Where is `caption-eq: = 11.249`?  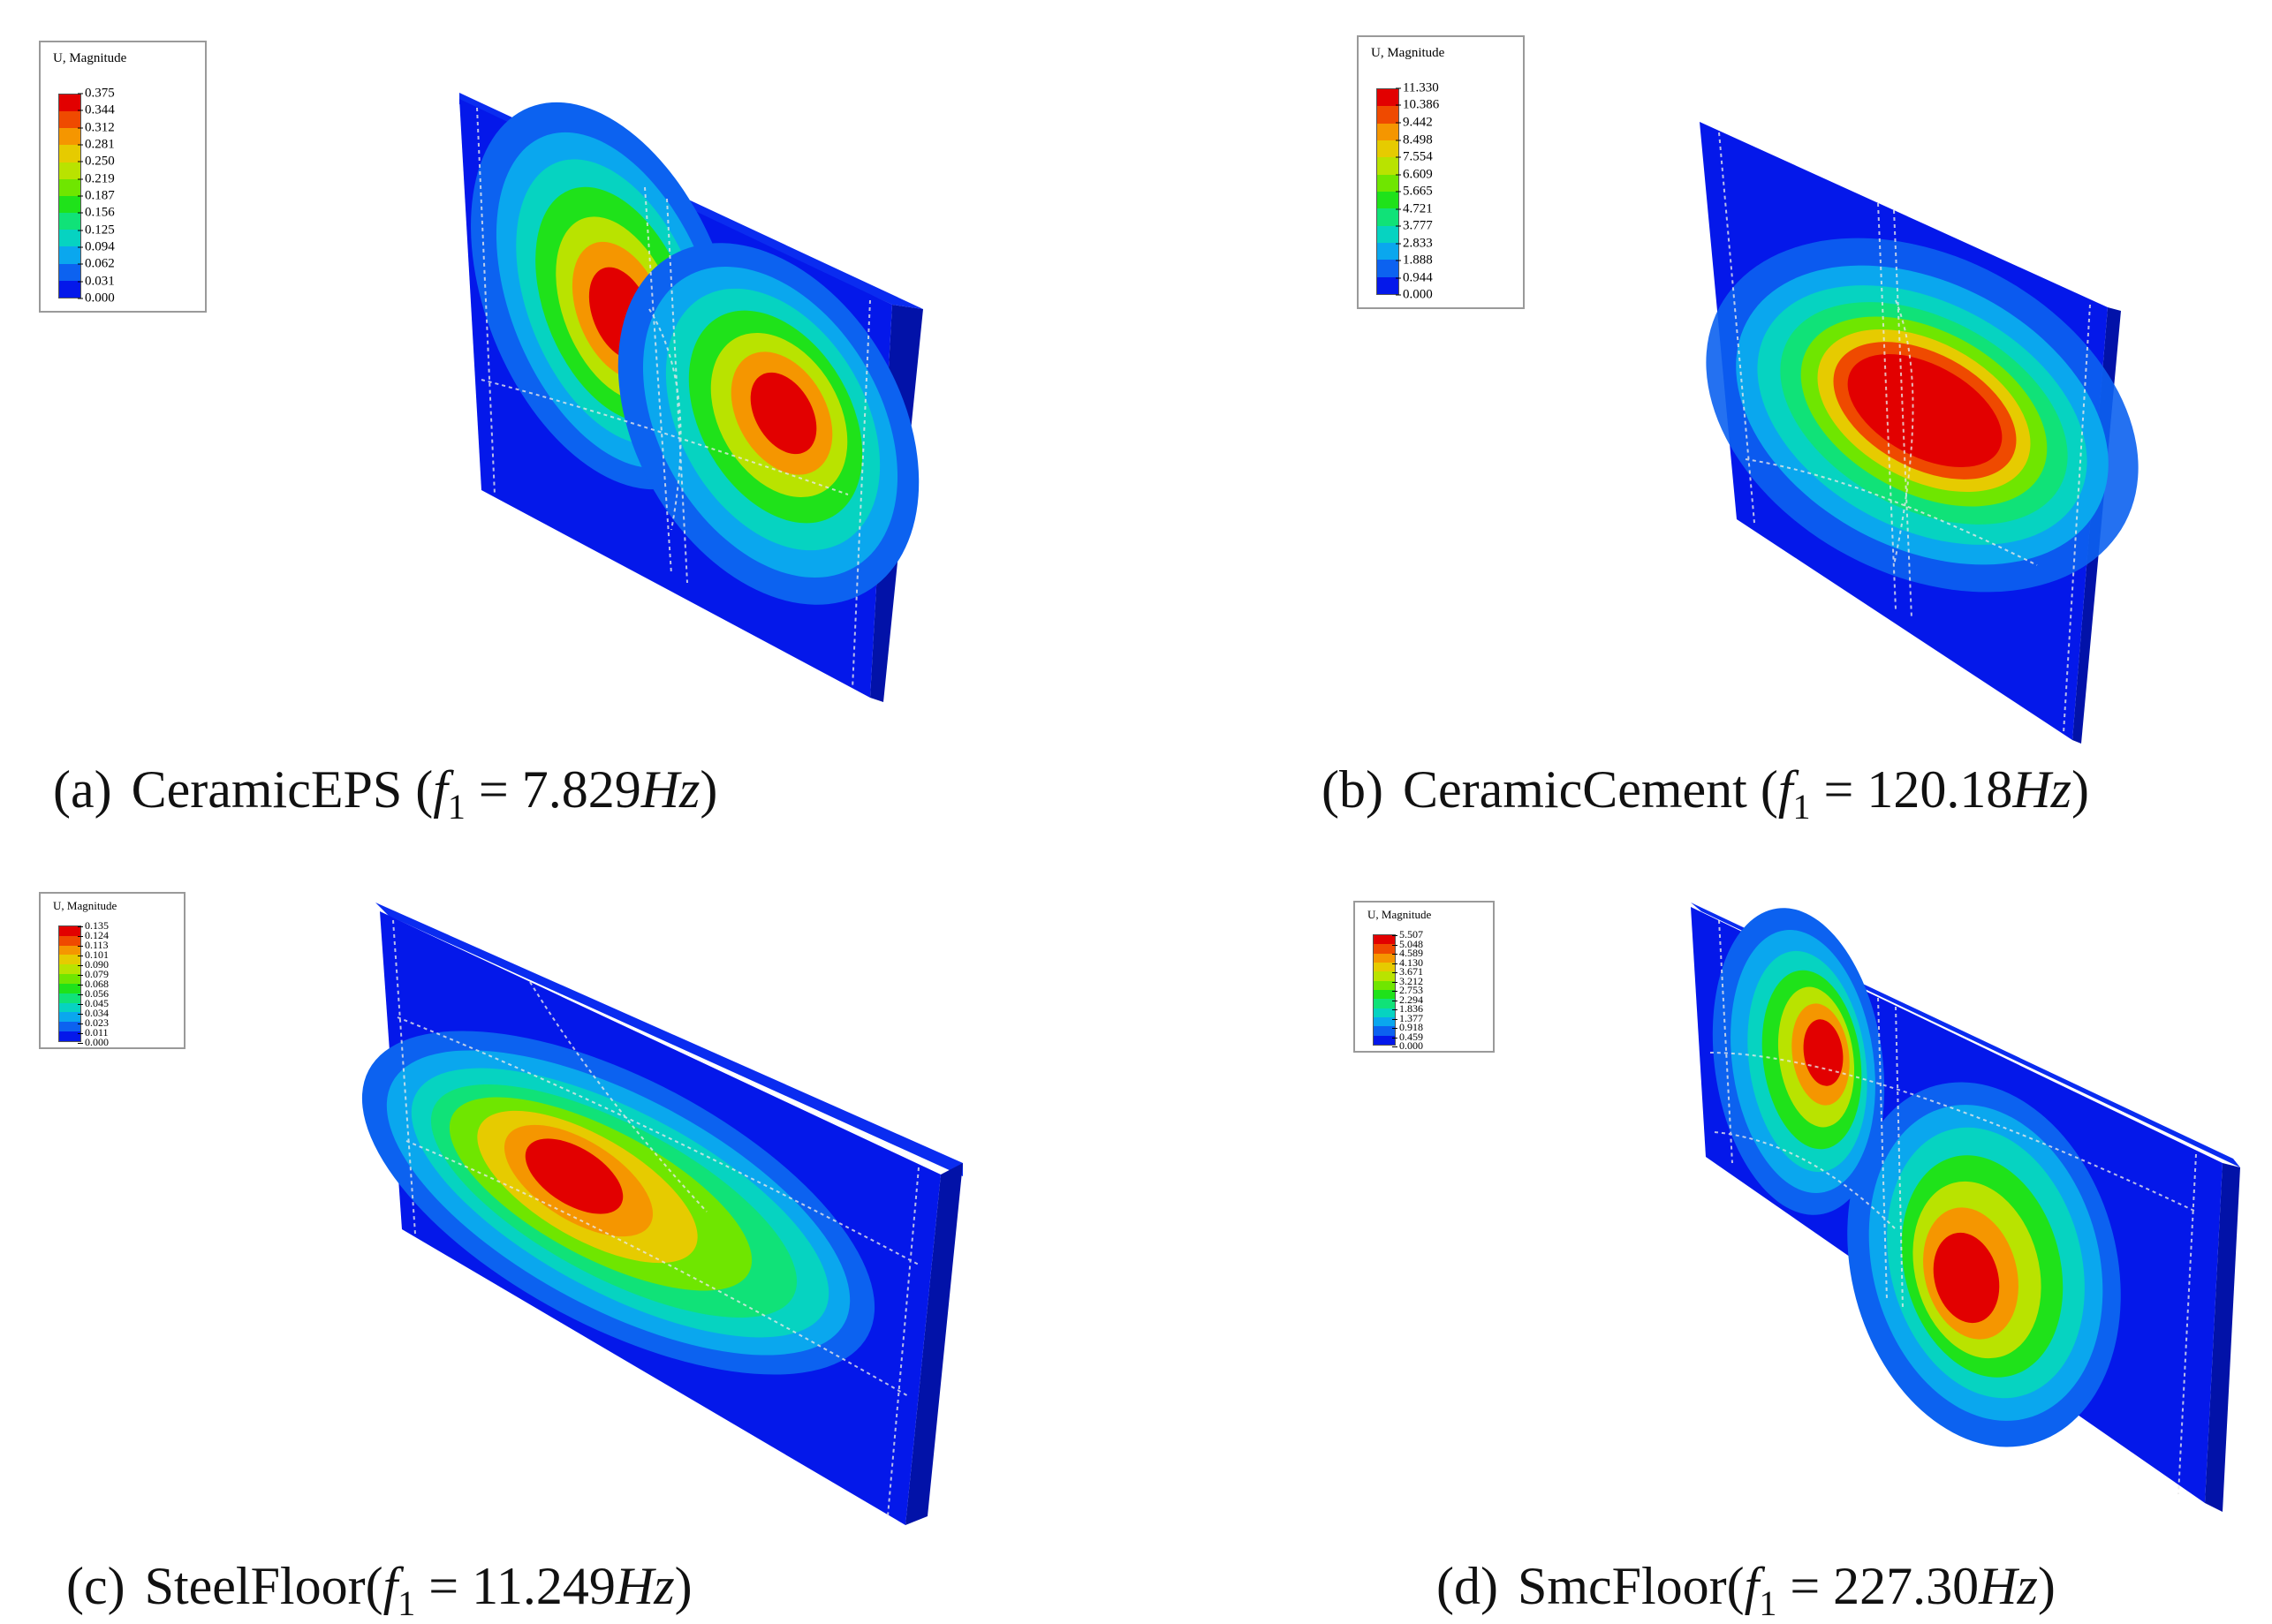
caption-eq: = 11.249 is located at coordinates (515, 1586).